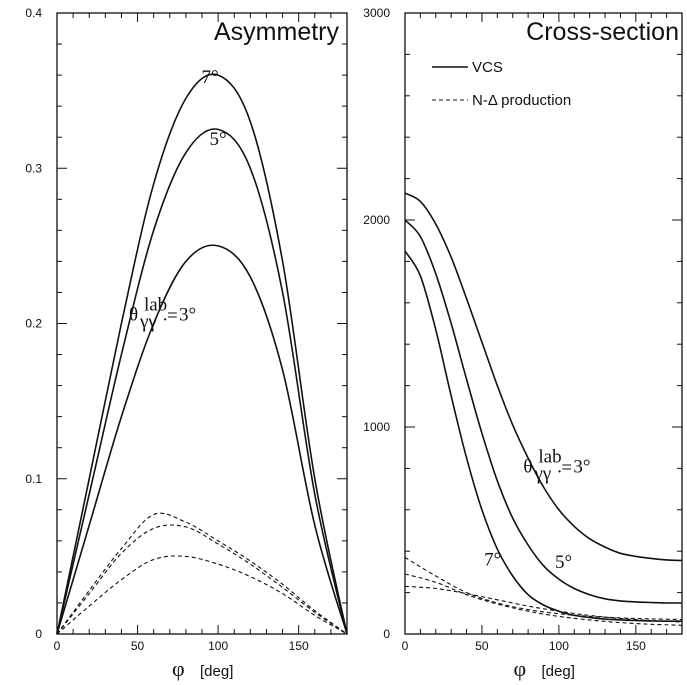 This screenshot has height=685, width=687. I want to click on legend-label: VCS, so click(487, 67).